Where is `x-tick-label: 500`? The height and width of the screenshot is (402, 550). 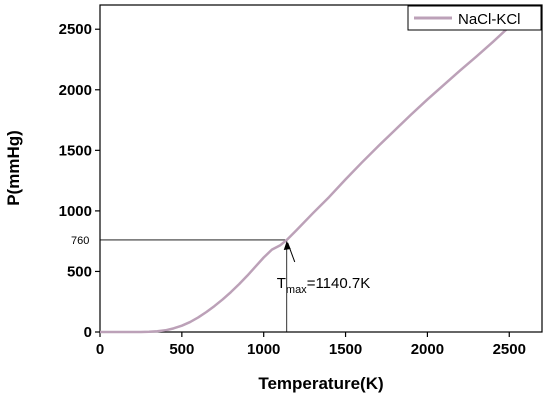
x-tick-label: 500 is located at coordinates (181, 349).